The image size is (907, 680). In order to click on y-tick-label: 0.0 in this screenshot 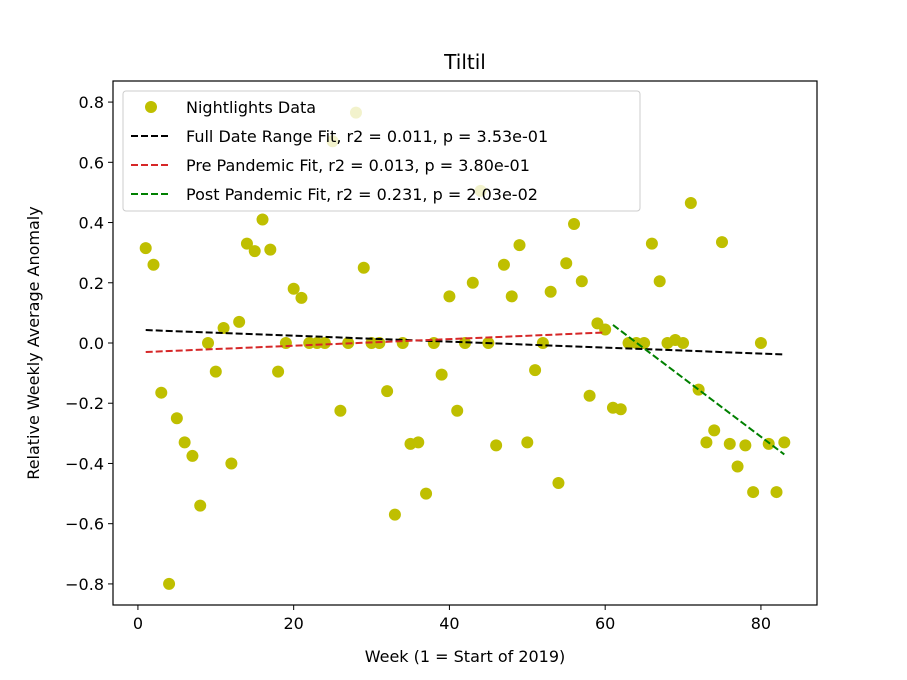, I will do `click(91, 343)`.